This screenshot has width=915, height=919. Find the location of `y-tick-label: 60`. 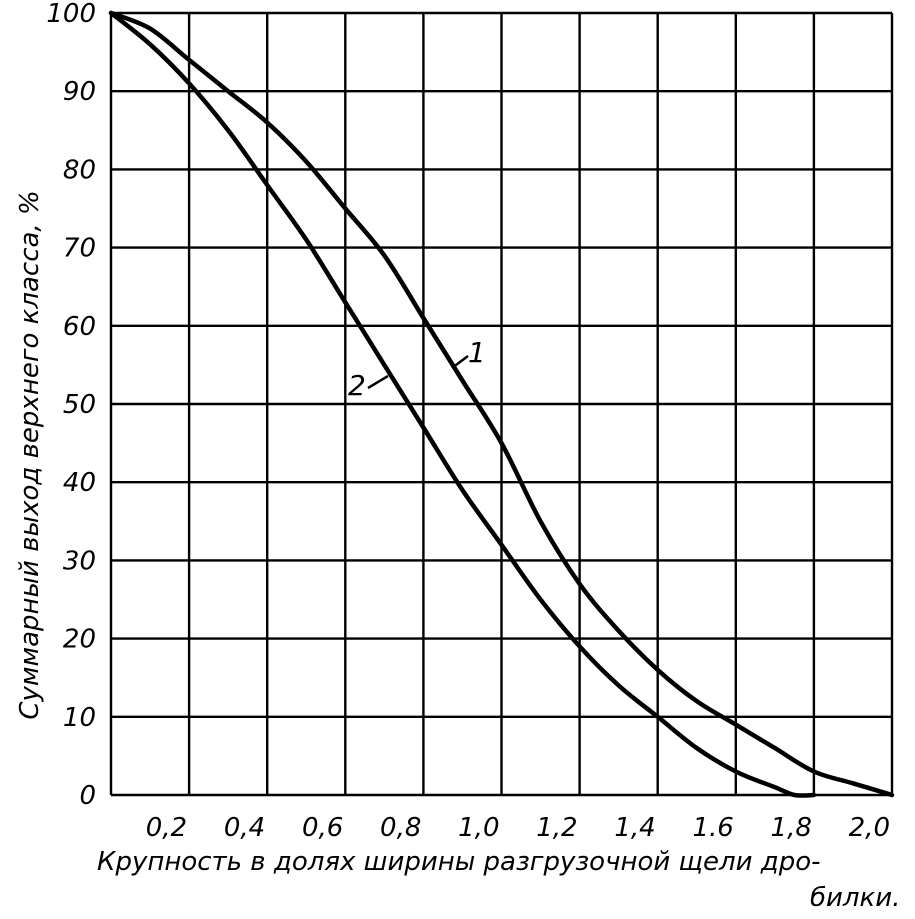

y-tick-label: 60 is located at coordinates (79, 327).